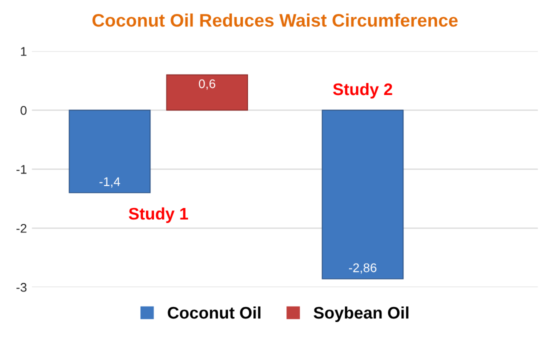 Image resolution: width=550 pixels, height=337 pixels. Describe the element at coordinates (362, 268) in the screenshot. I see `data-label: -2,86` at that location.